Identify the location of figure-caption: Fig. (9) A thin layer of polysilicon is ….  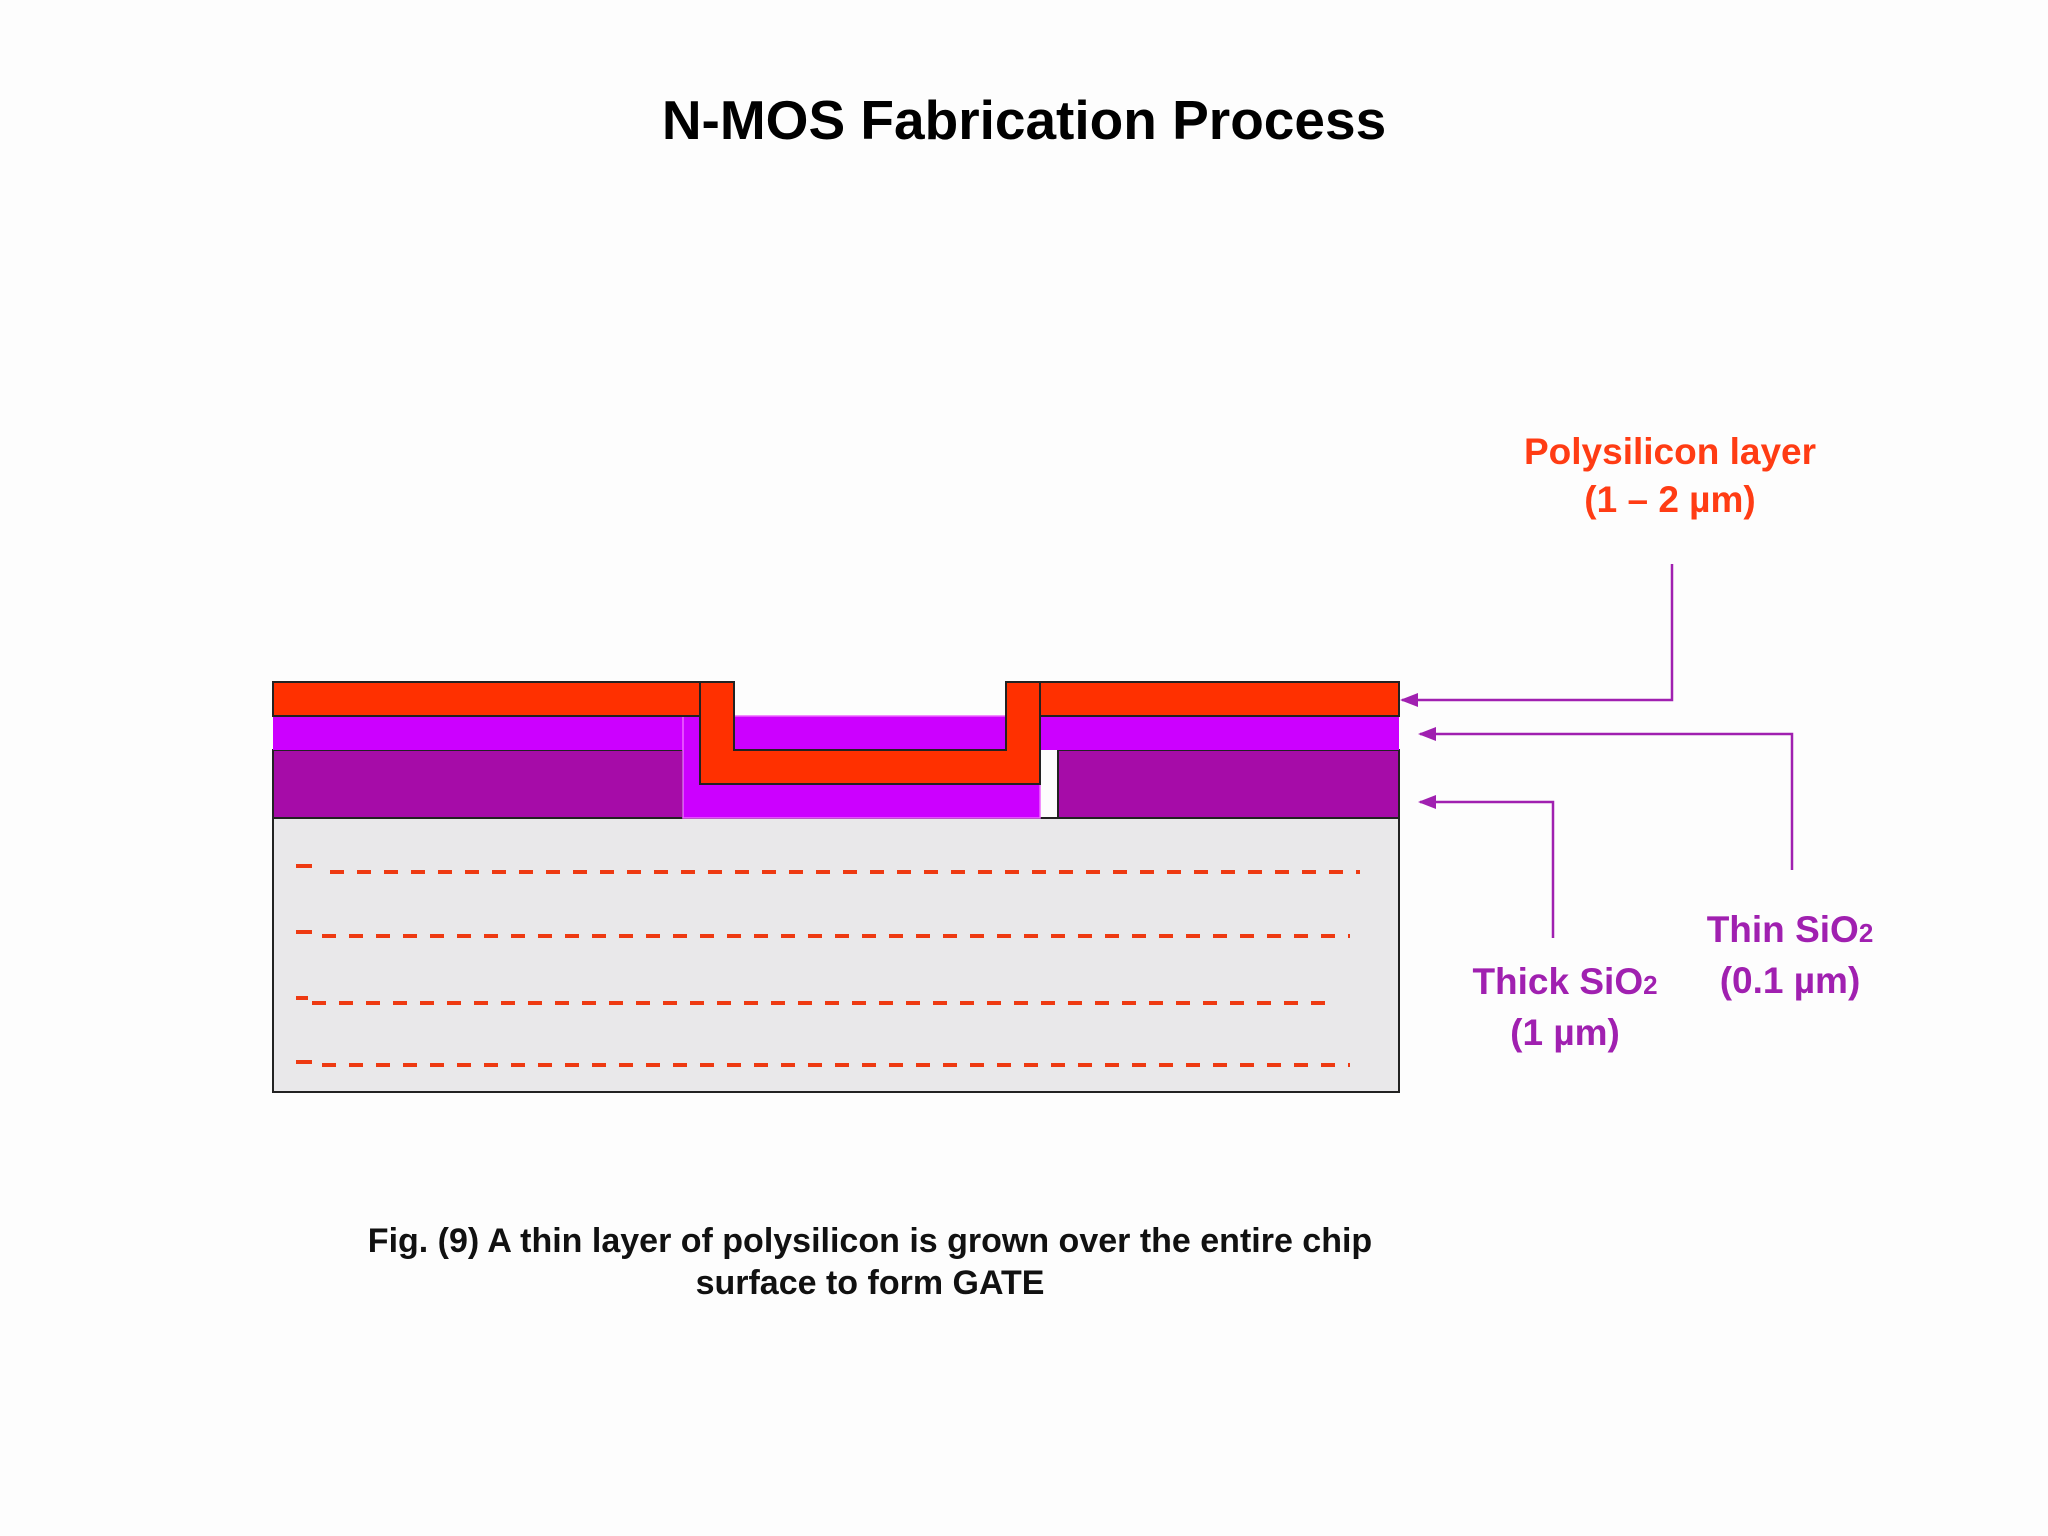
(870, 1262).